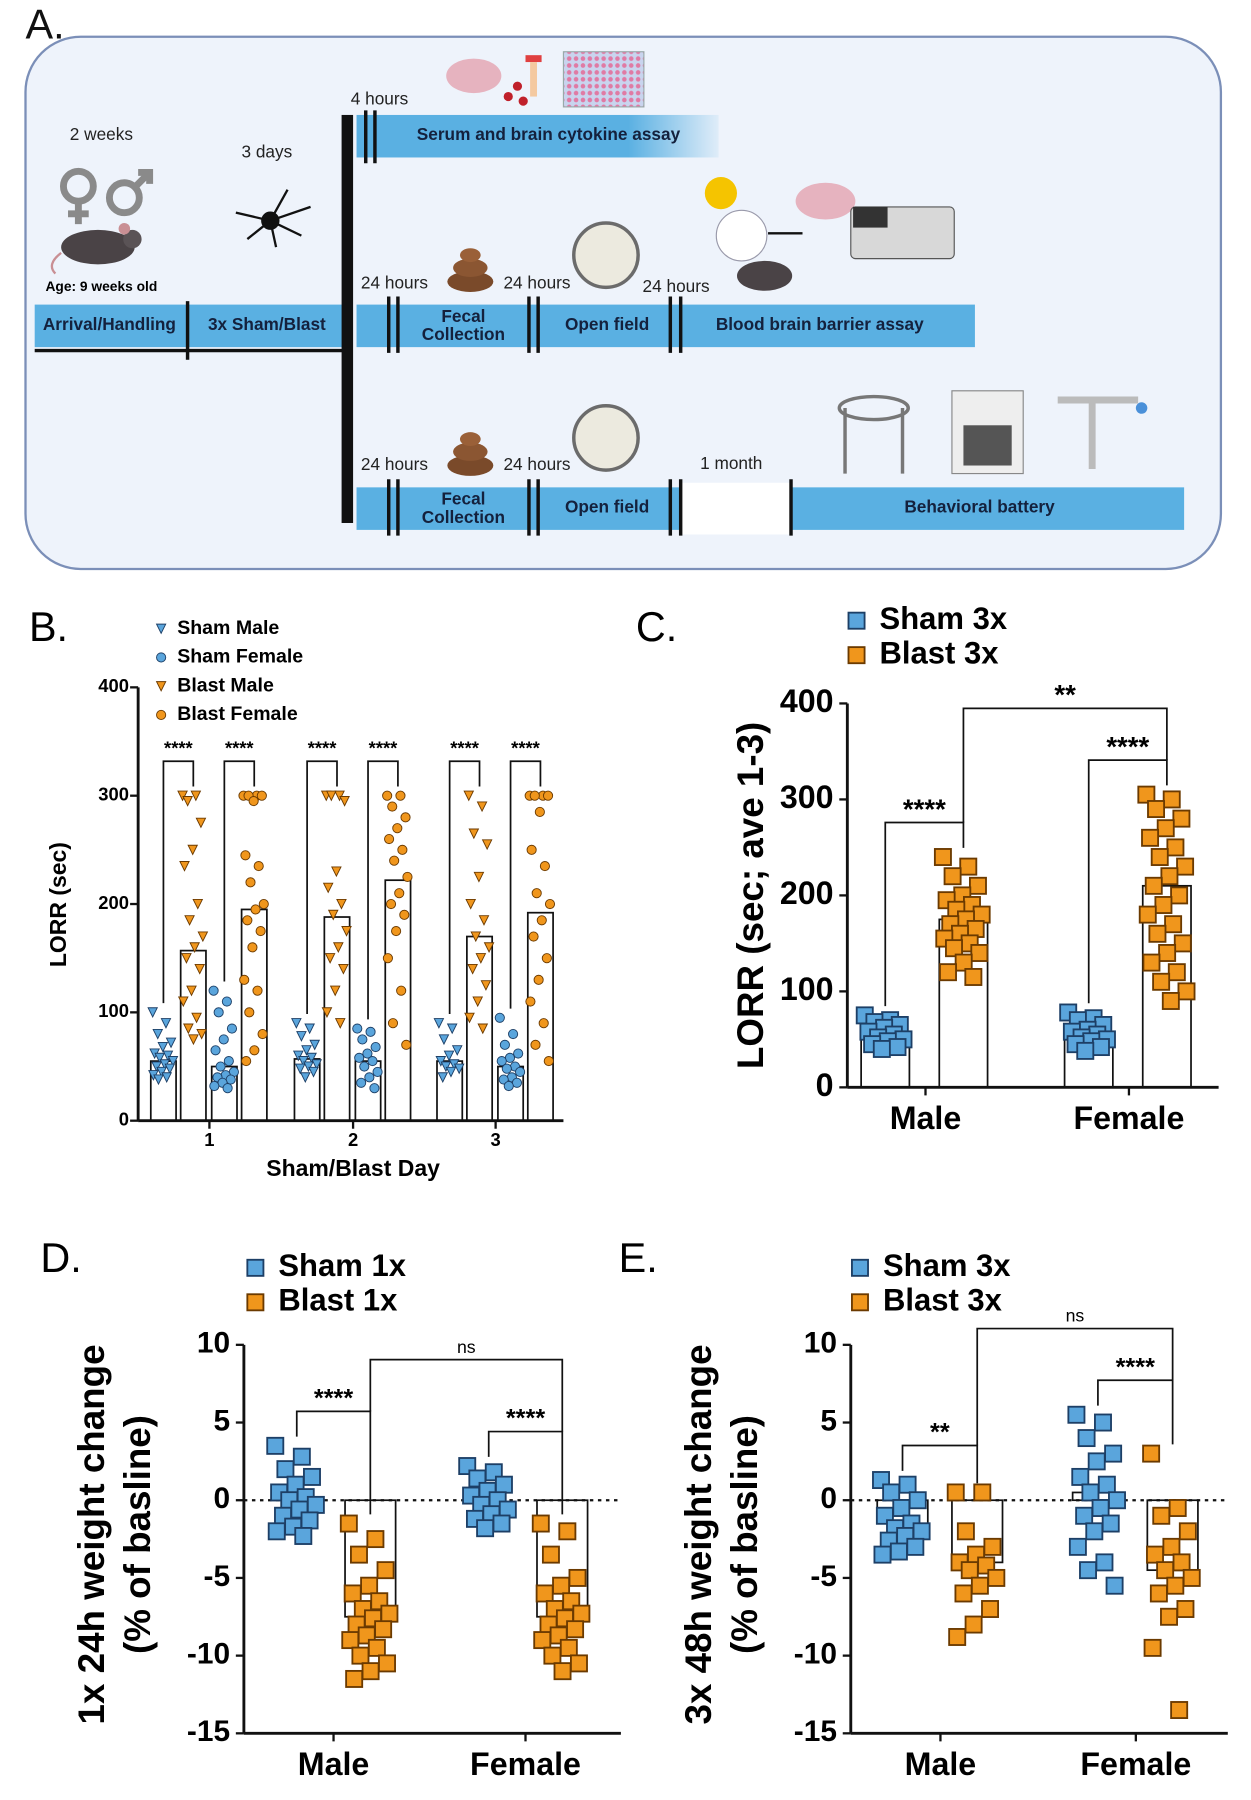  Describe the element at coordinates (109, 324) in the screenshot. I see `stage: Arrival/Handling` at that location.